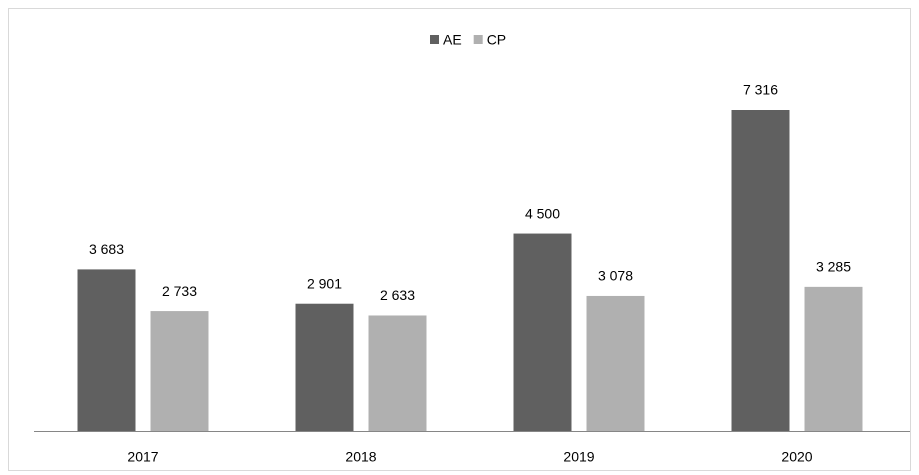  What do you see at coordinates (496, 40) in the screenshot?
I see `legend-label: CP` at bounding box center [496, 40].